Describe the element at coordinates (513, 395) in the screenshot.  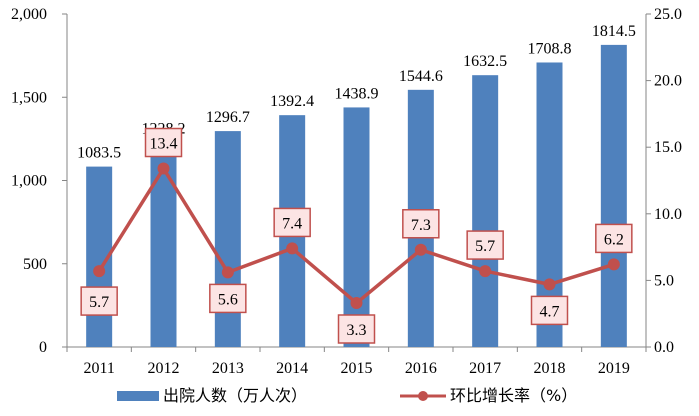
I see `legend-line-label: 环比增长率（%）` at that location.